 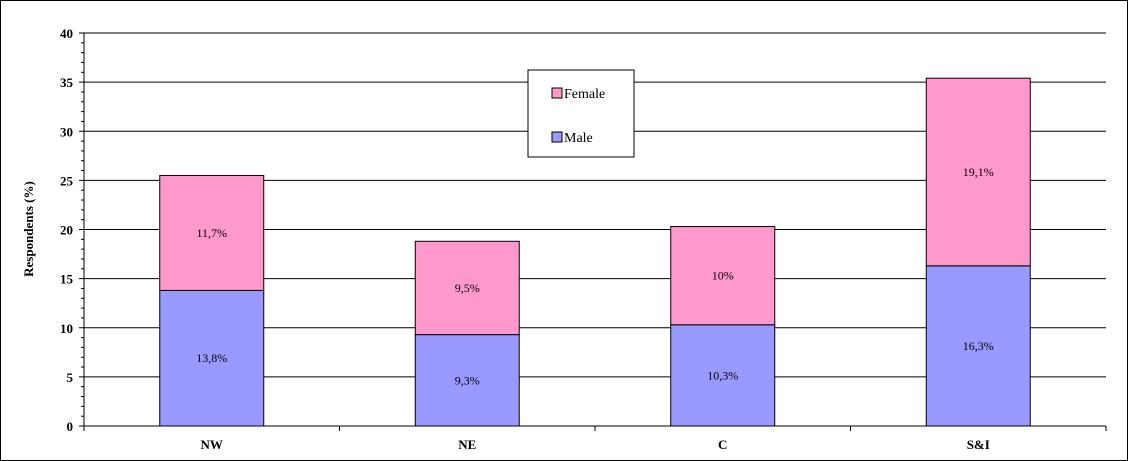 What do you see at coordinates (978, 444) in the screenshot?
I see `x-tick-label: S&I` at bounding box center [978, 444].